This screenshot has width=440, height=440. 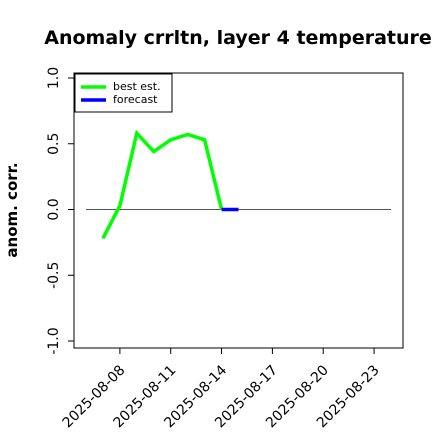 What do you see at coordinates (54, 144) in the screenshot?
I see `y-tick-label: 0.5` at bounding box center [54, 144].